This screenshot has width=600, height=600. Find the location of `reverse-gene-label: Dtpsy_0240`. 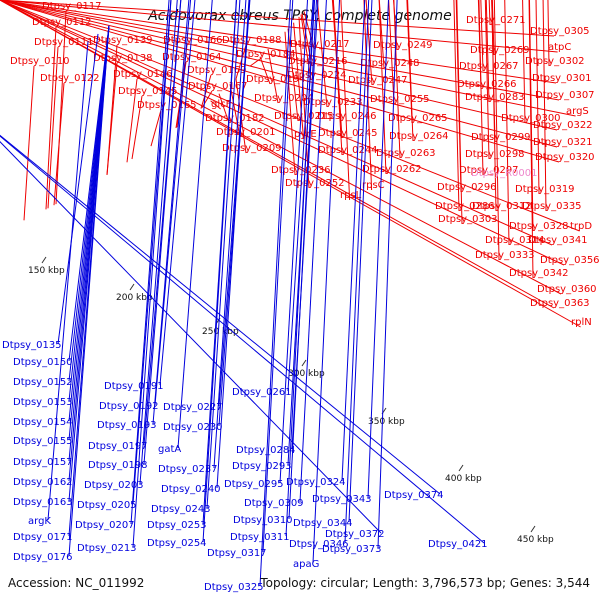

reverse-gene-label: Dtpsy_0240 is located at coordinates (191, 489).